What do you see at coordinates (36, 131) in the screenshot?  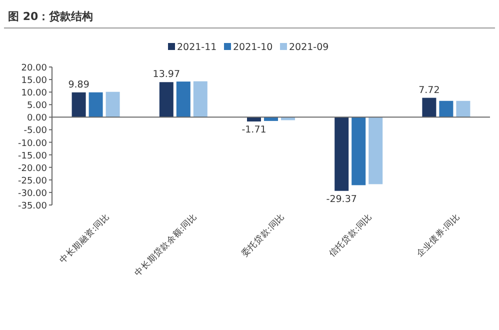 I see `y-tick-label: -5.00` at bounding box center [36, 131].